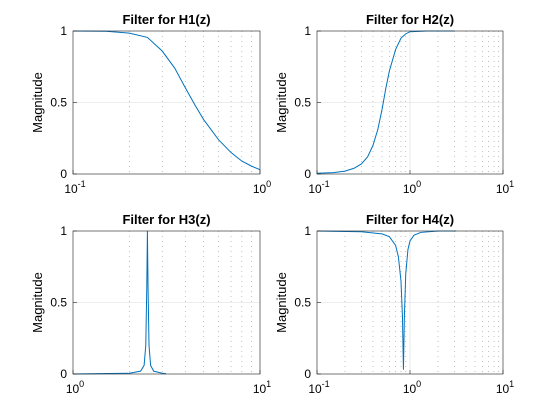 The width and height of the screenshot is (560, 420). What do you see at coordinates (166, 219) in the screenshot?
I see `subplot-title: Filter for H3(z)` at bounding box center [166, 219].